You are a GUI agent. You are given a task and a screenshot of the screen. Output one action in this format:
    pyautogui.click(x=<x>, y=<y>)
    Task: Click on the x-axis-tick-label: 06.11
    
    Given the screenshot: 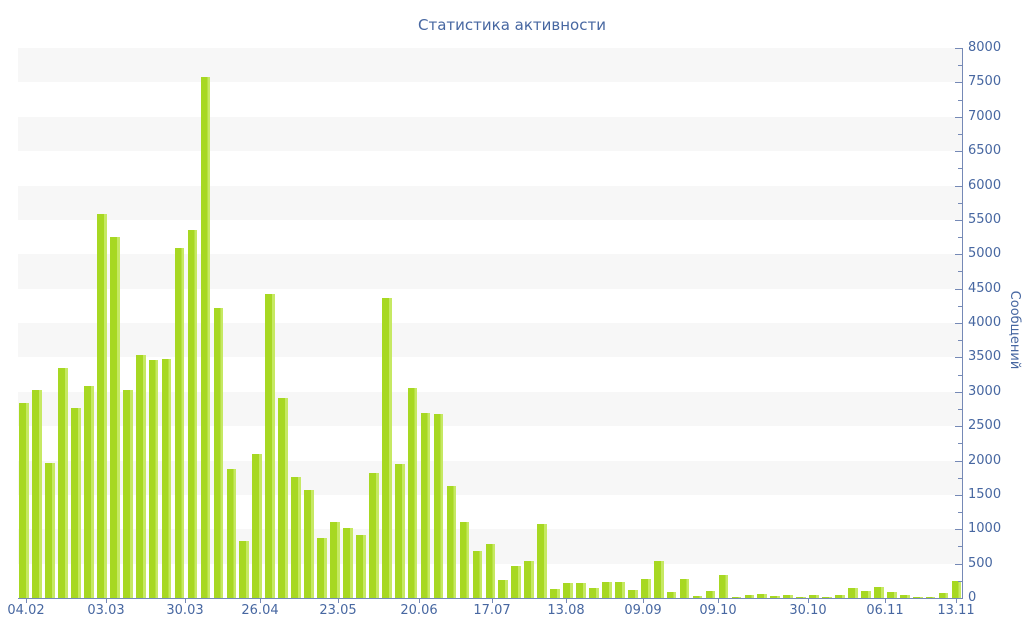 What is the action you would take?
    pyautogui.click(x=885, y=610)
    